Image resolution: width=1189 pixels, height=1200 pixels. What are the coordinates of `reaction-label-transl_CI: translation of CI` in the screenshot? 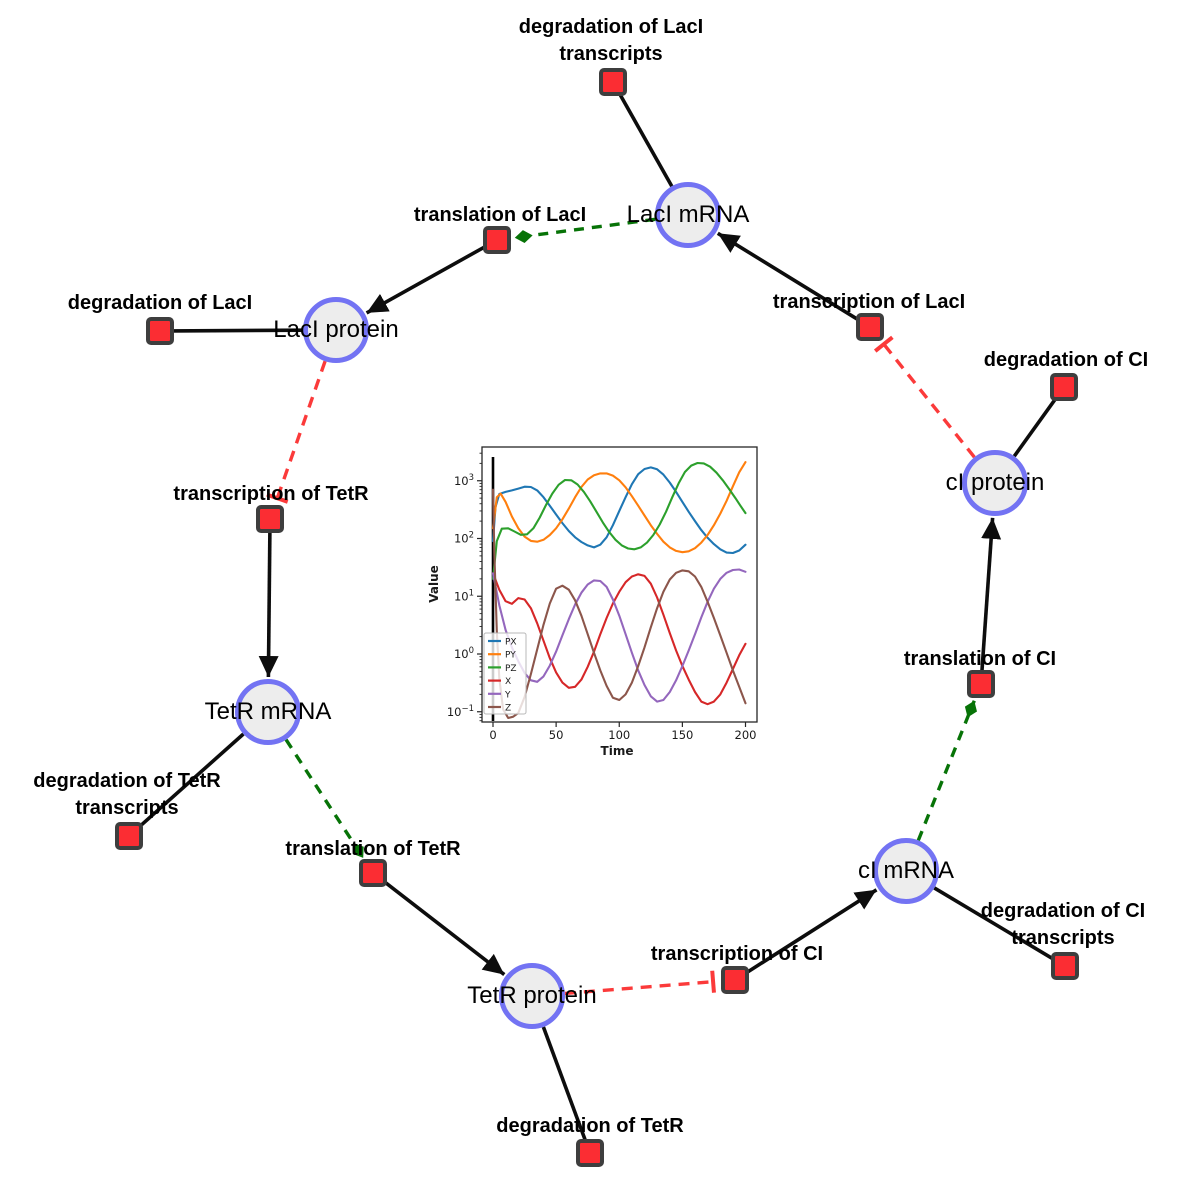 It's located at (980, 659).